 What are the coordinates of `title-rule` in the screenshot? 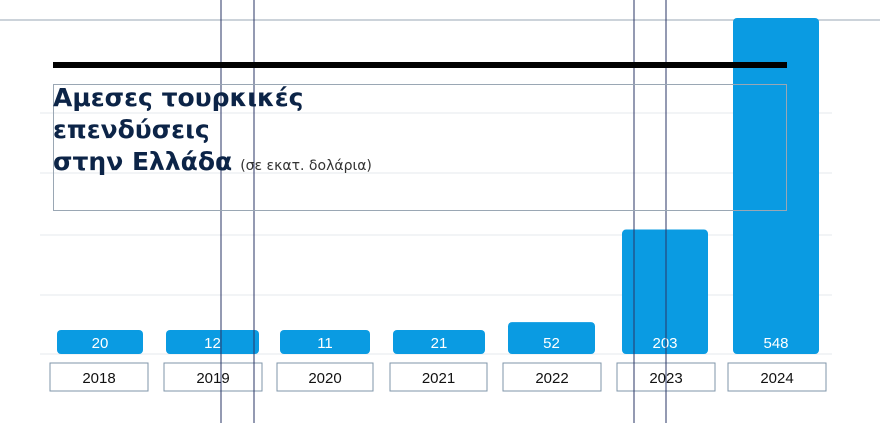 It's located at (420, 65).